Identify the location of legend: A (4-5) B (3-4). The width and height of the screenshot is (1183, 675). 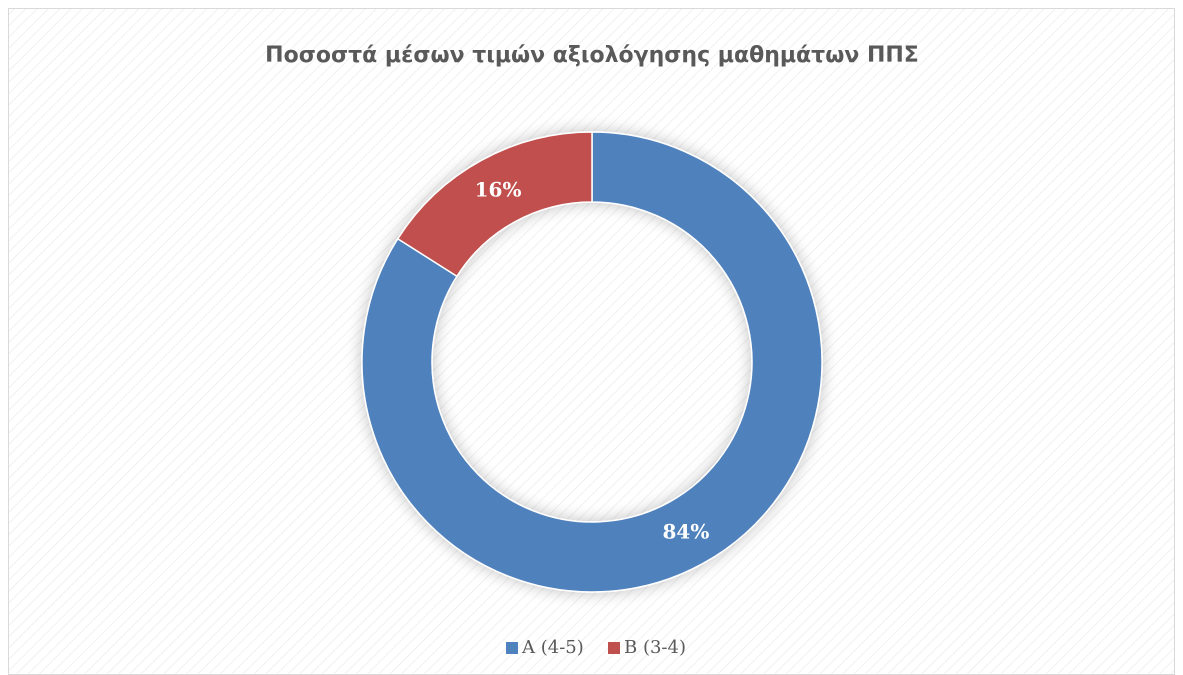
(596, 647).